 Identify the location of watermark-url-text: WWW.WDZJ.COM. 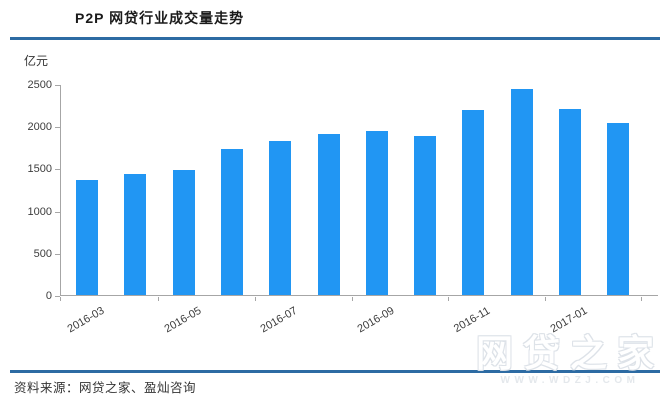
(570, 380).